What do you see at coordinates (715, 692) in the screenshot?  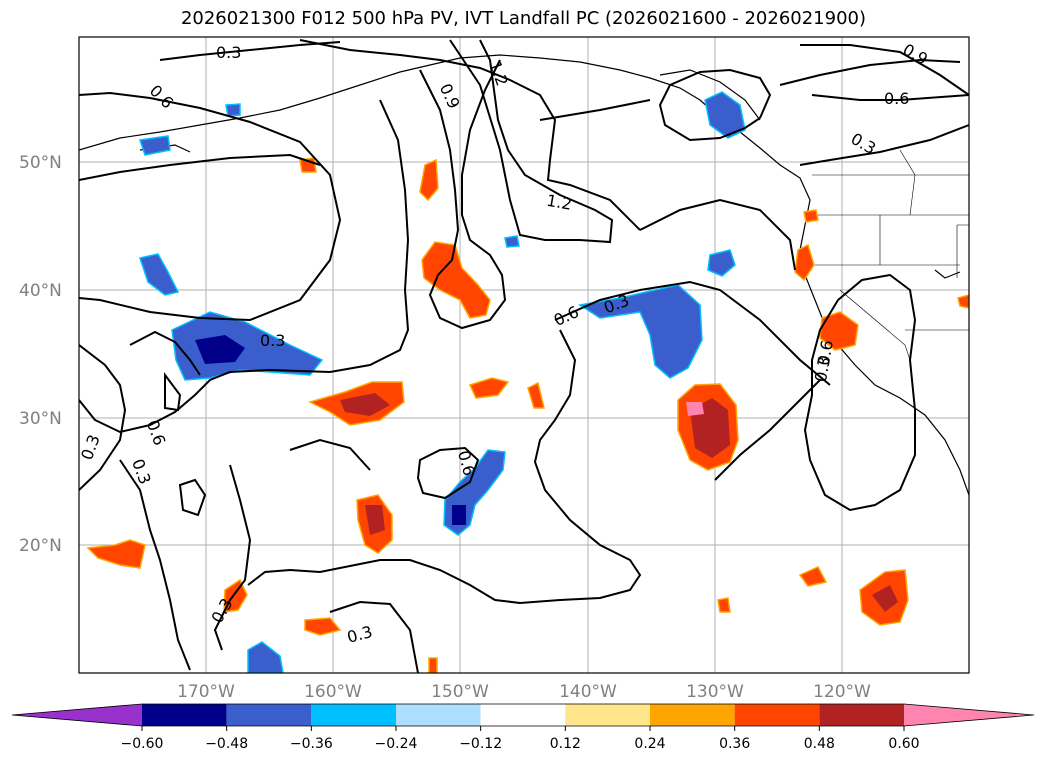 I see `lon-label-130w: 130°W` at bounding box center [715, 692].